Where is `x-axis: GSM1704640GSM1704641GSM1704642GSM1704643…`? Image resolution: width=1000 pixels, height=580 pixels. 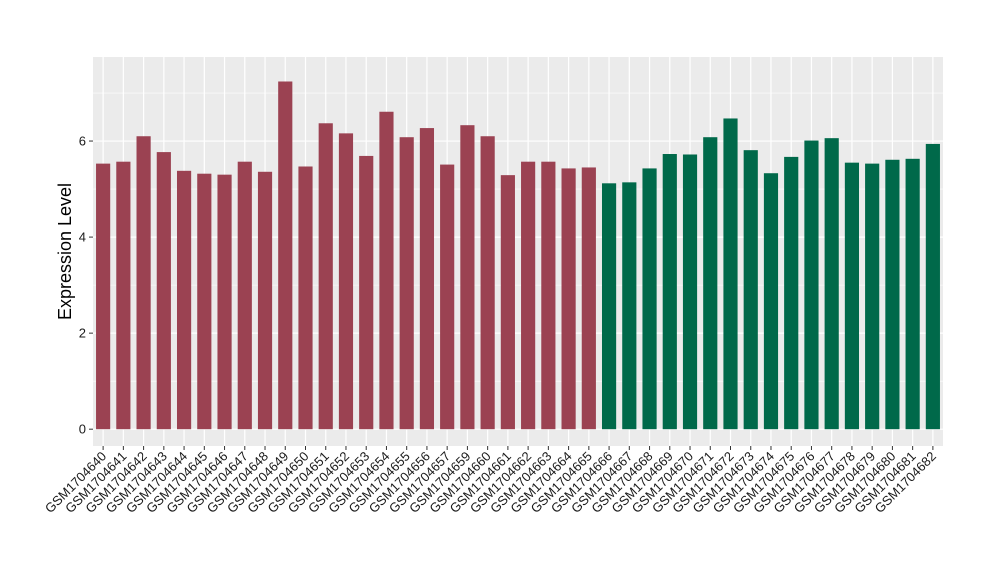 x-axis: GSM1704640GSM1704641GSM1704642GSM1704643… is located at coordinates (490, 481).